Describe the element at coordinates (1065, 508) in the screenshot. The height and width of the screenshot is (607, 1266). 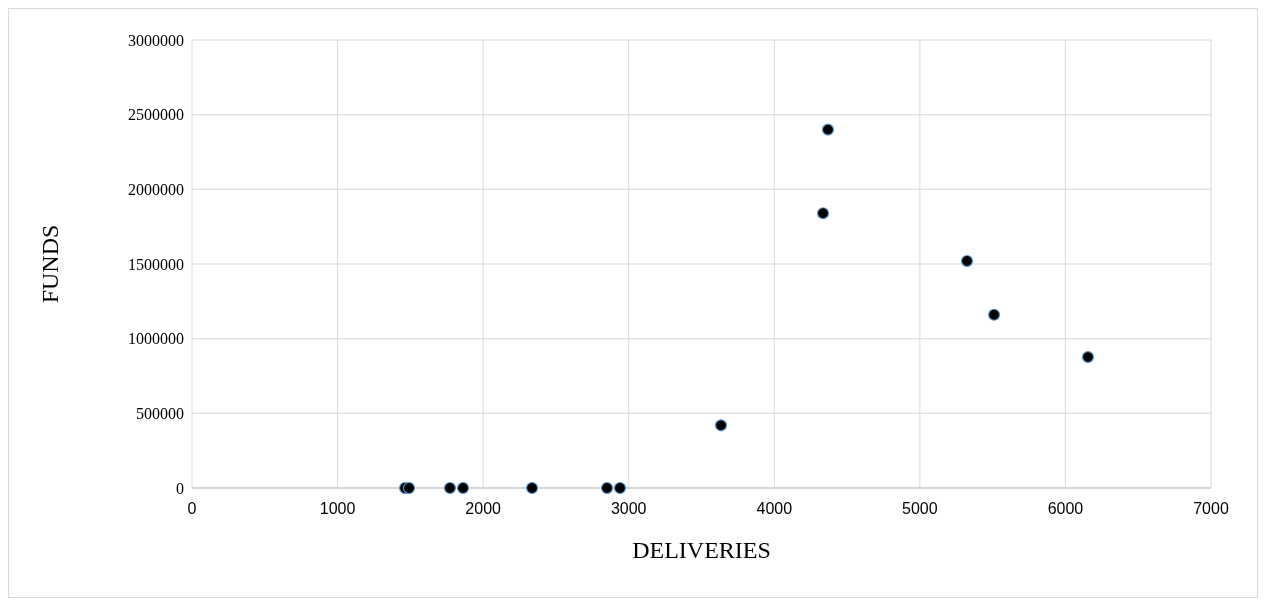
I see `x-tick-label: 6000` at that location.